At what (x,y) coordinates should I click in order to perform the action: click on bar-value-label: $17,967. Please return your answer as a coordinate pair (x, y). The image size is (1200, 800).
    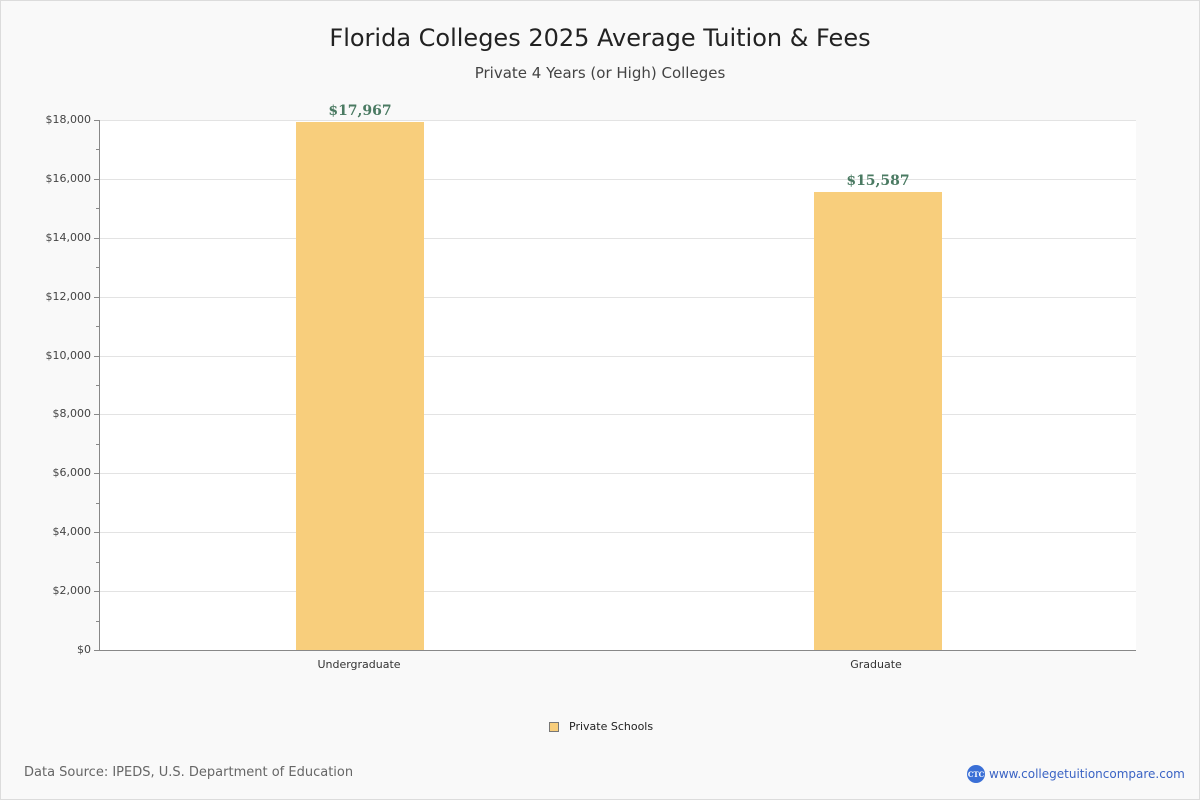
    Looking at the image, I should click on (360, 111).